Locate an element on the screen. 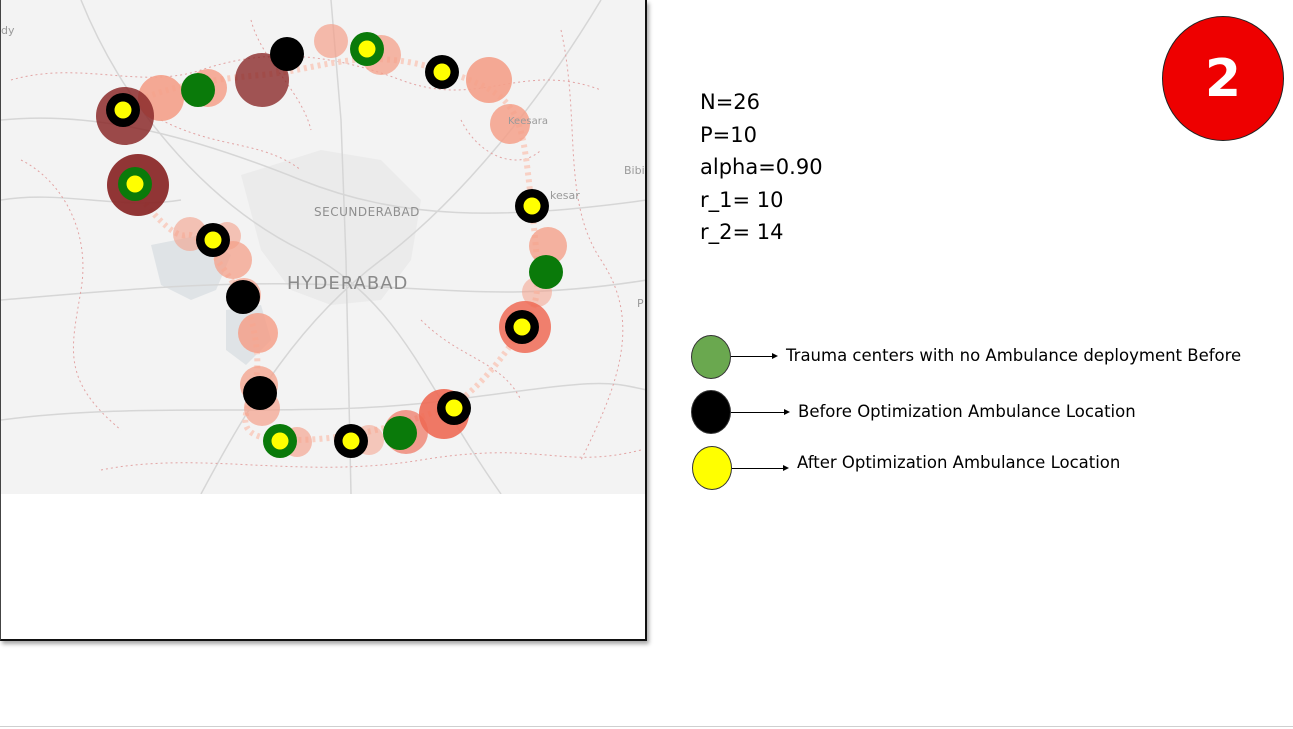 The image size is (1293, 729). map-label-bibi: Bibi is located at coordinates (634, 170).